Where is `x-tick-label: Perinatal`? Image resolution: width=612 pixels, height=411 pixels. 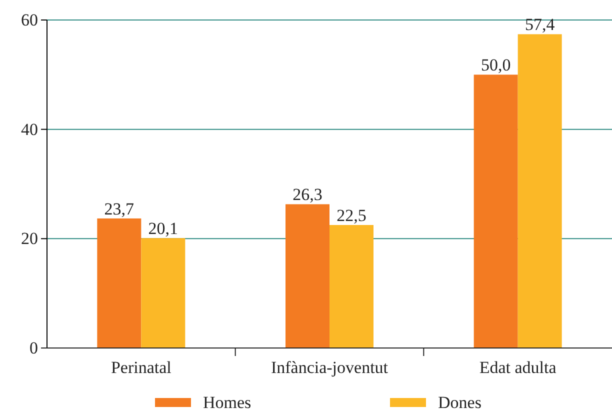
x-tick-label: Perinatal is located at coordinates (141, 367).